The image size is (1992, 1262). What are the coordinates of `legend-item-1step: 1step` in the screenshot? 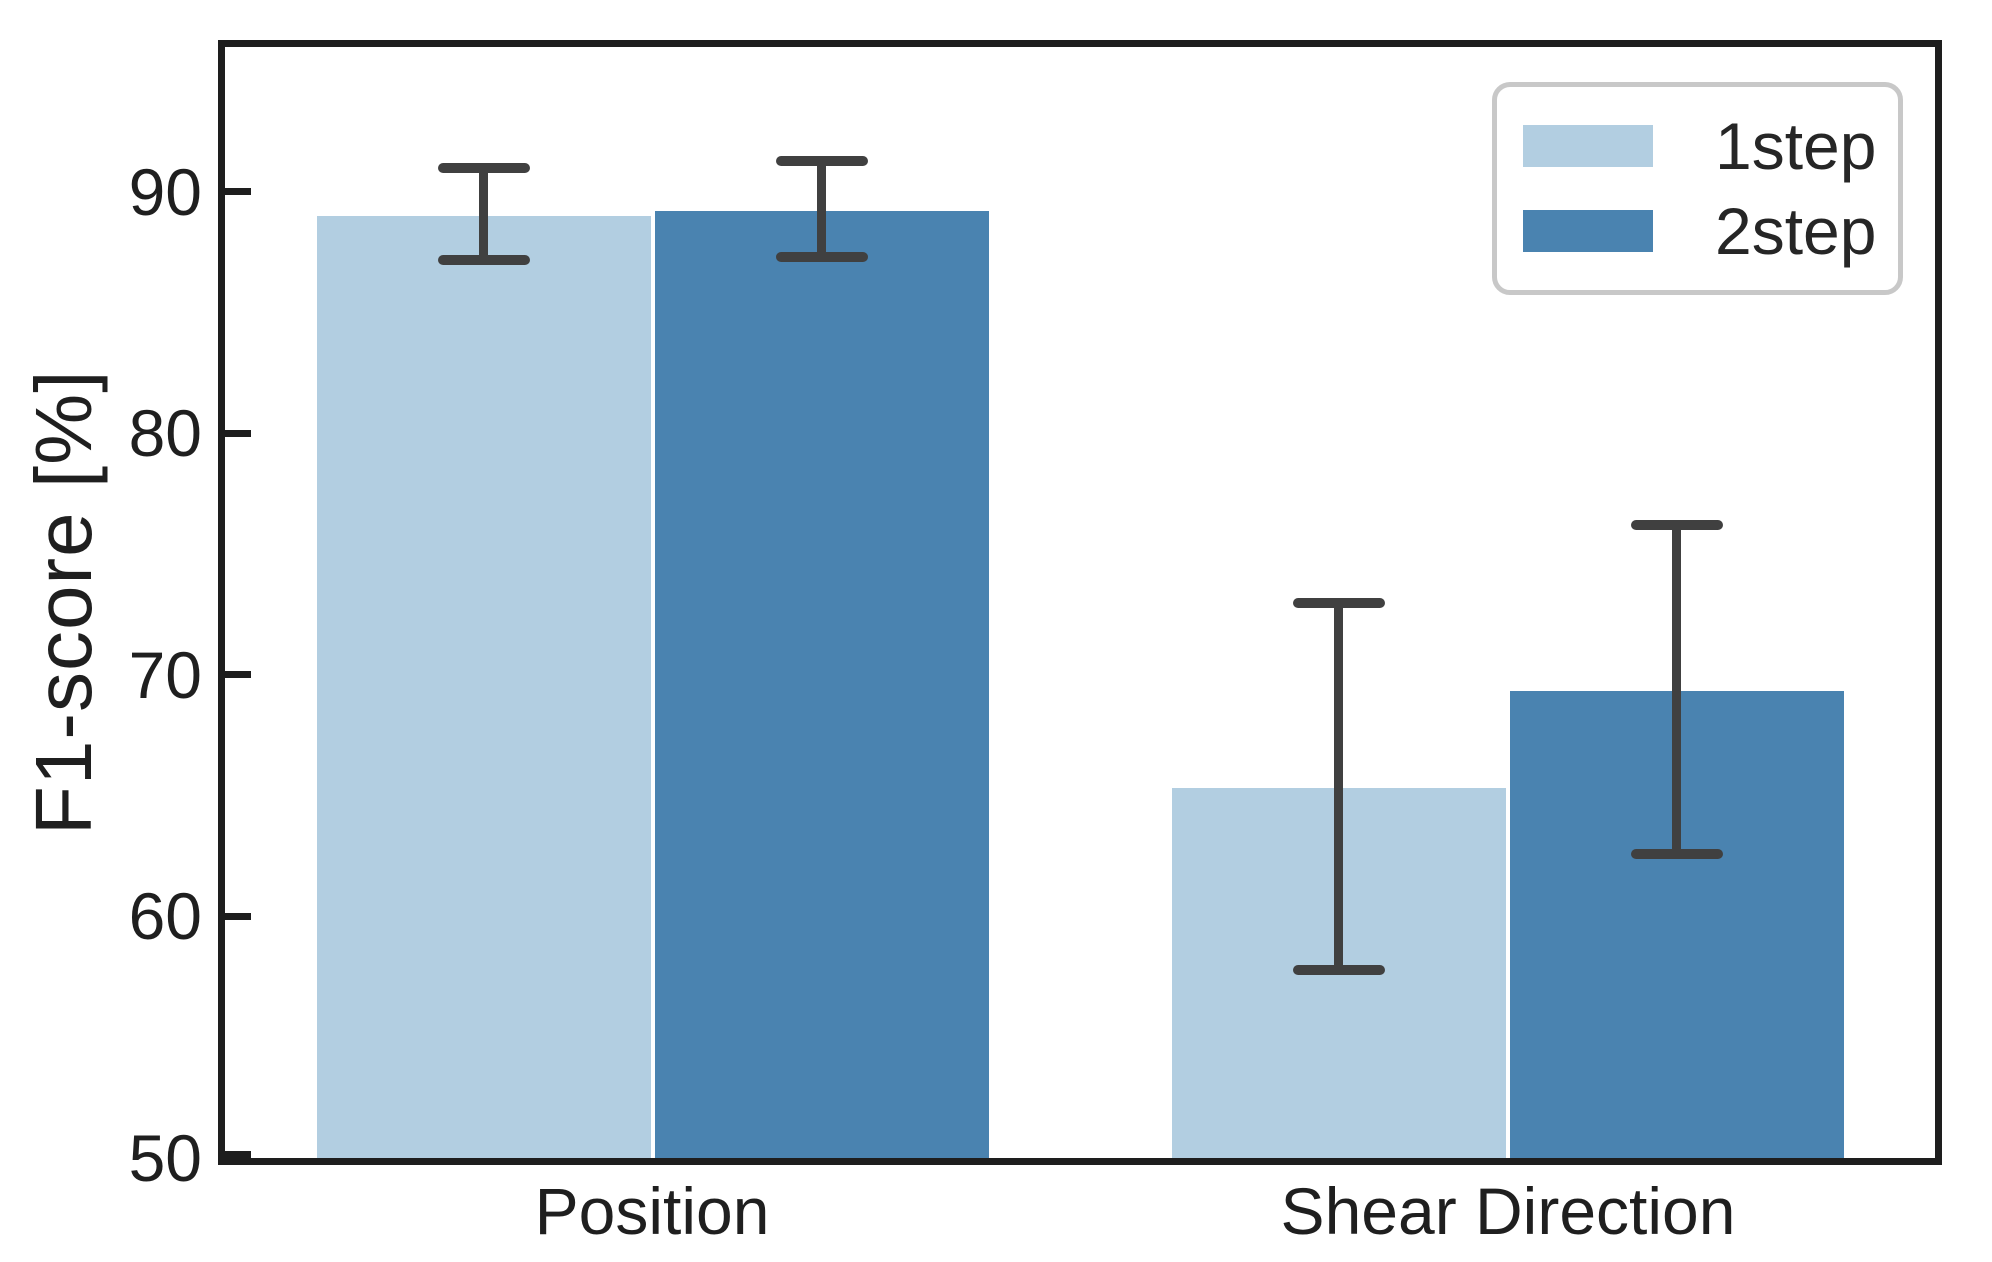 It's located at (1710, 146).